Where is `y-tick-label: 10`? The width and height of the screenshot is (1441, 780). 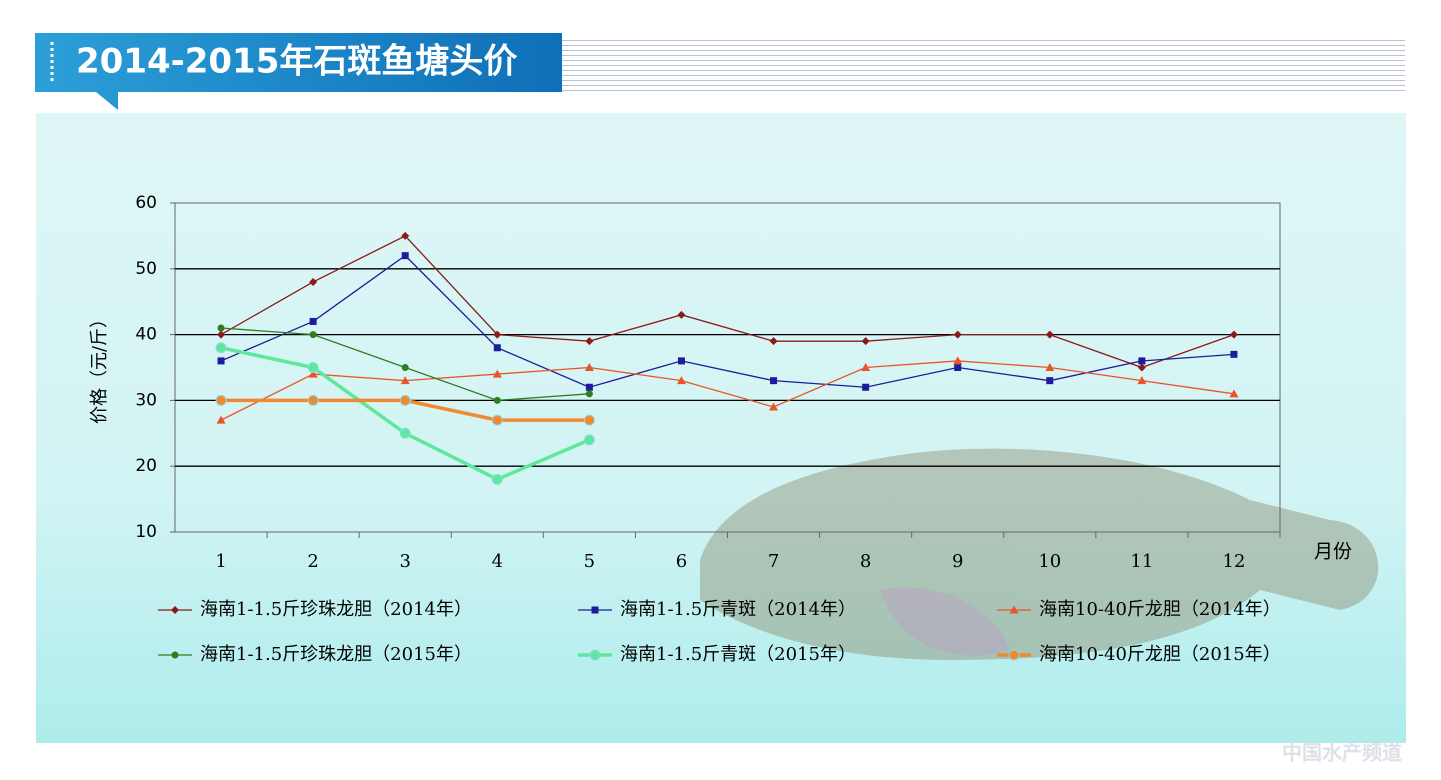
y-tick-label: 10 is located at coordinates (146, 532).